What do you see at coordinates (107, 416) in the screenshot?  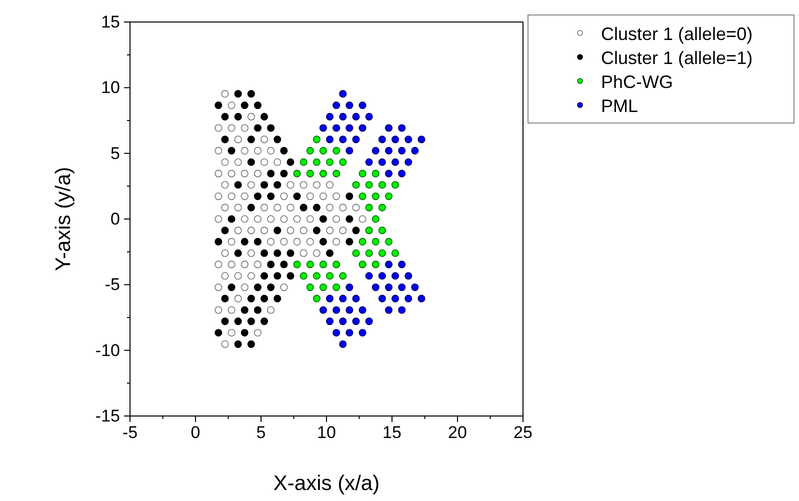 I see `y-tick-label: -15` at bounding box center [107, 416].